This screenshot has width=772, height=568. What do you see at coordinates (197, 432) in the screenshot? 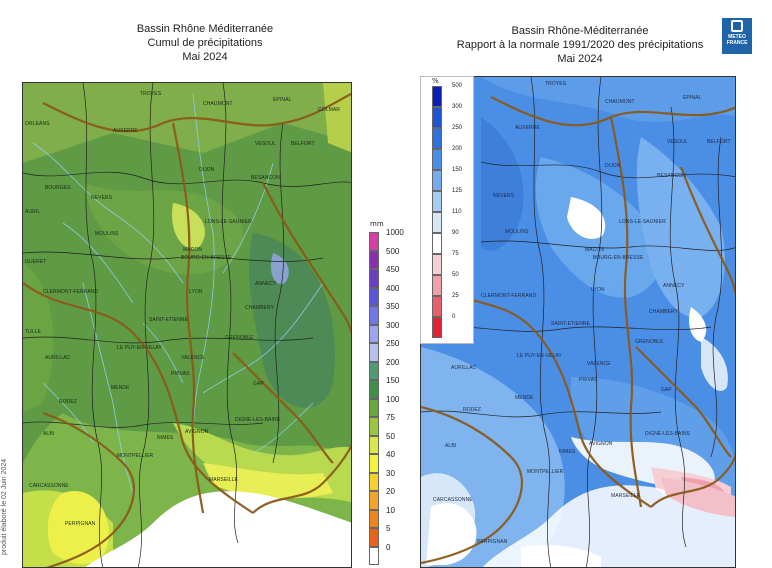
I see `place-label: AVIGNON` at bounding box center [197, 432].